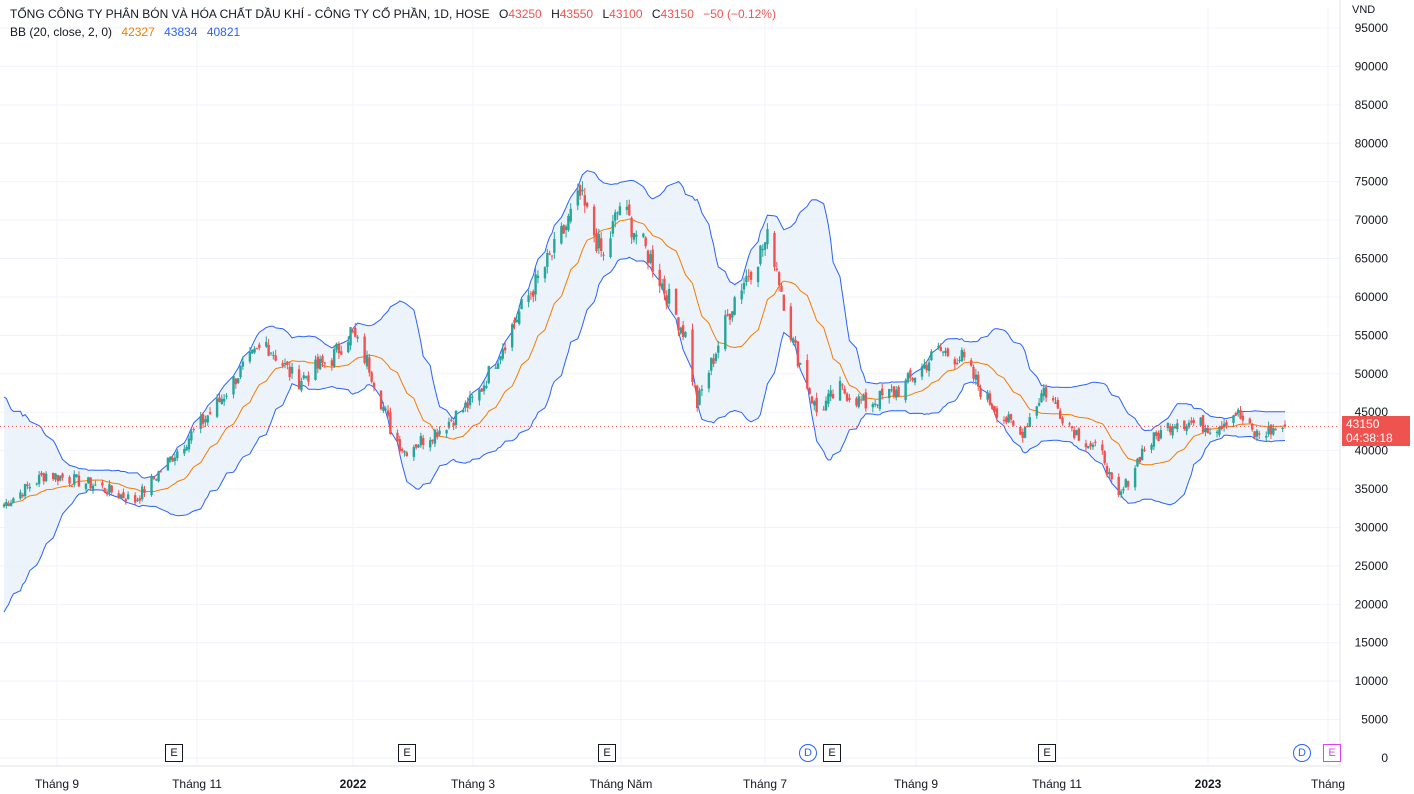 The image size is (1414, 794). Describe the element at coordinates (1372, 412) in the screenshot. I see `price-tick-label: 45000` at that location.